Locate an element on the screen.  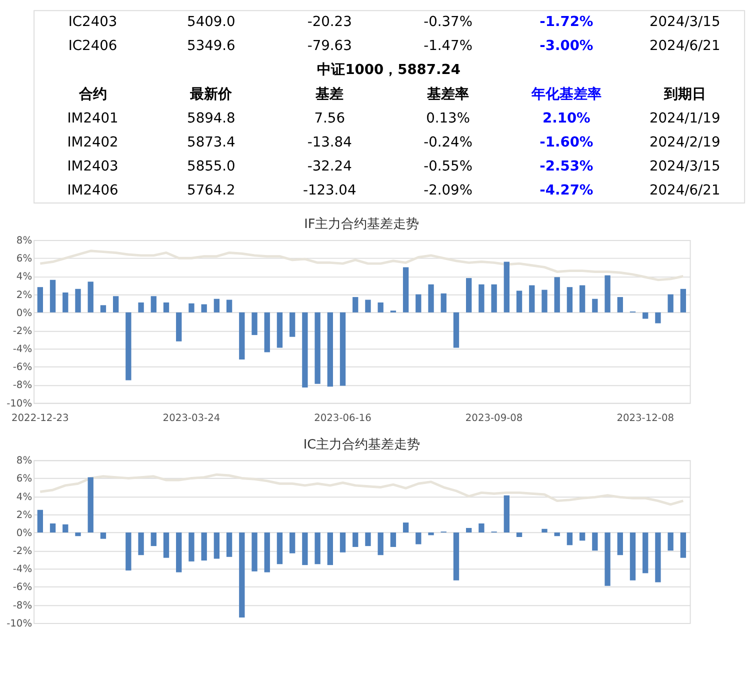
text: -3.00% is located at coordinates (567, 46).